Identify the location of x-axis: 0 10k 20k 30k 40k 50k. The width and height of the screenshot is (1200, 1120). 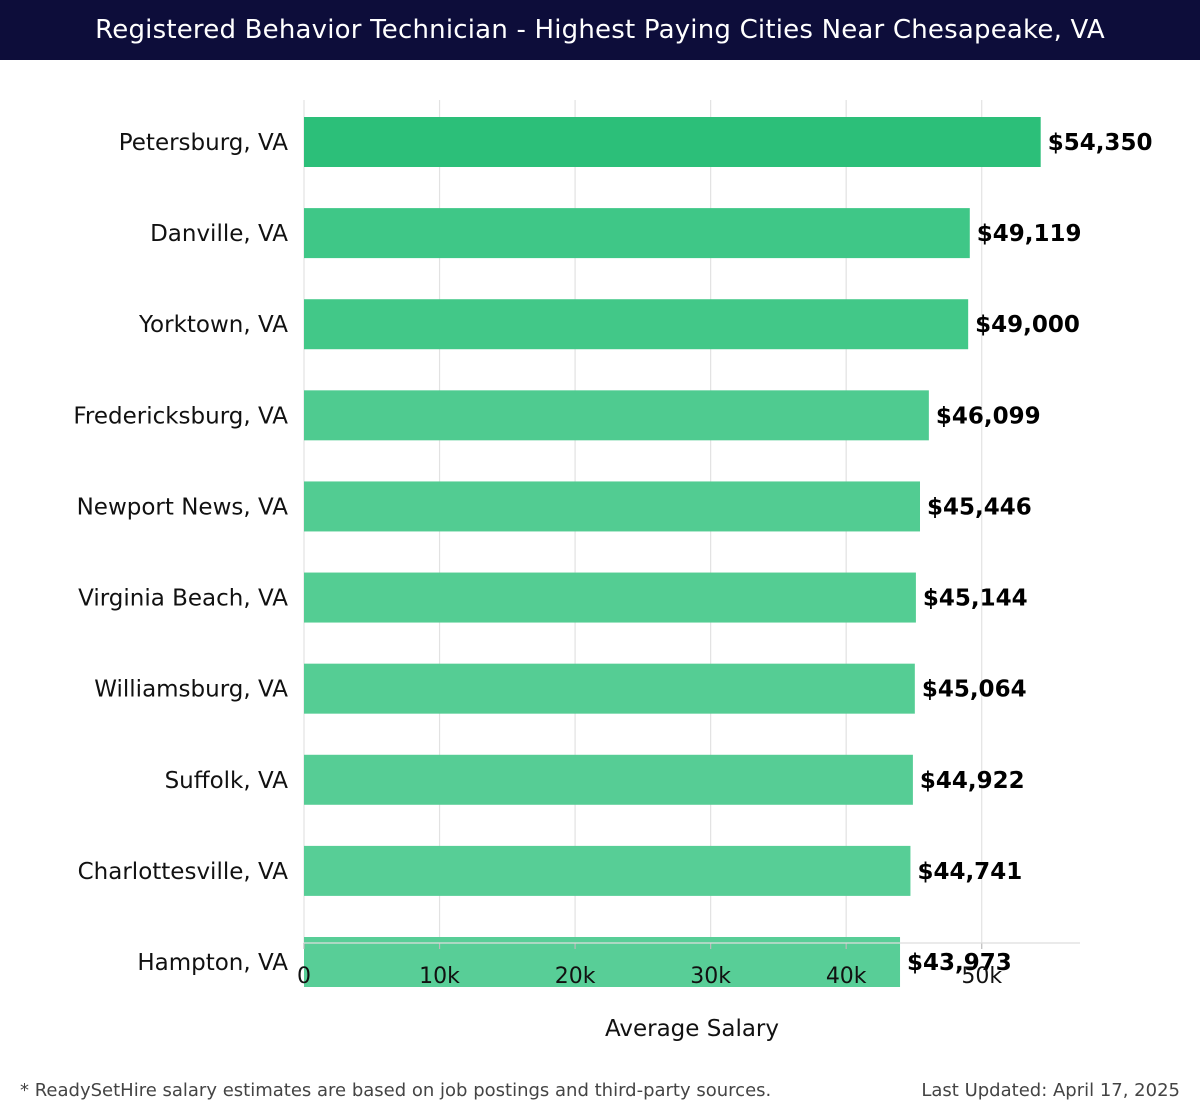
(688, 965).